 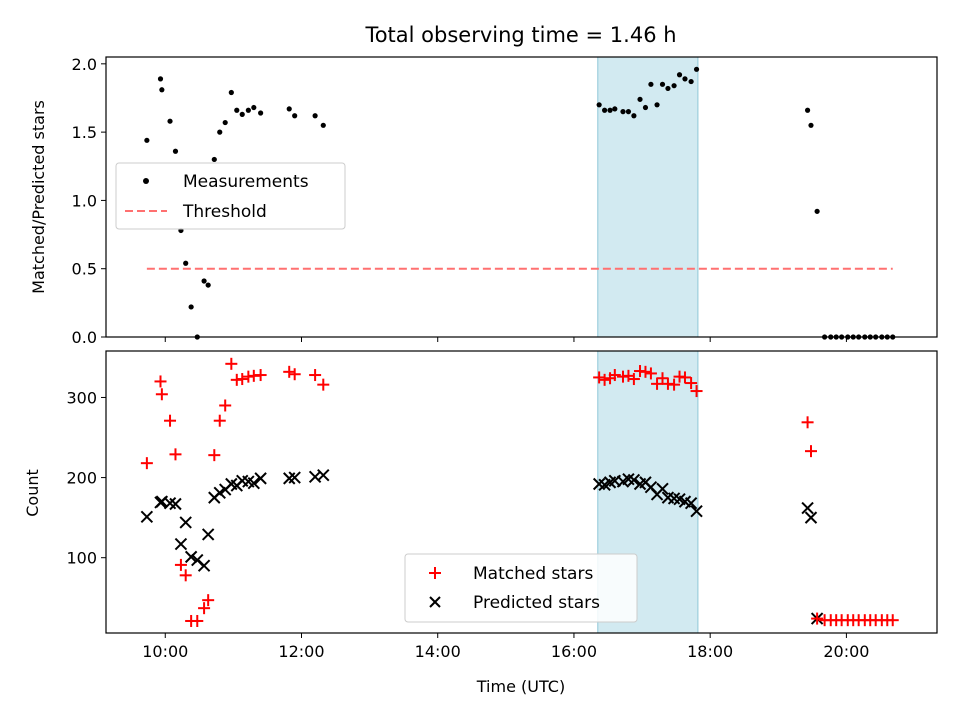 What do you see at coordinates (536, 603) in the screenshot?
I see `legend-predicted-label: Predicted stars` at bounding box center [536, 603].